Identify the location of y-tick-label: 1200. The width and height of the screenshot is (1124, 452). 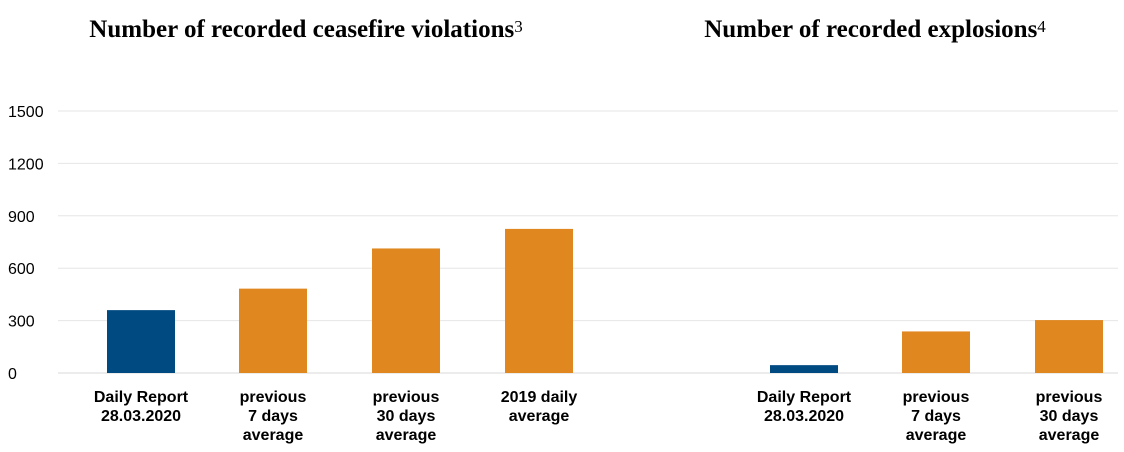
(26, 164).